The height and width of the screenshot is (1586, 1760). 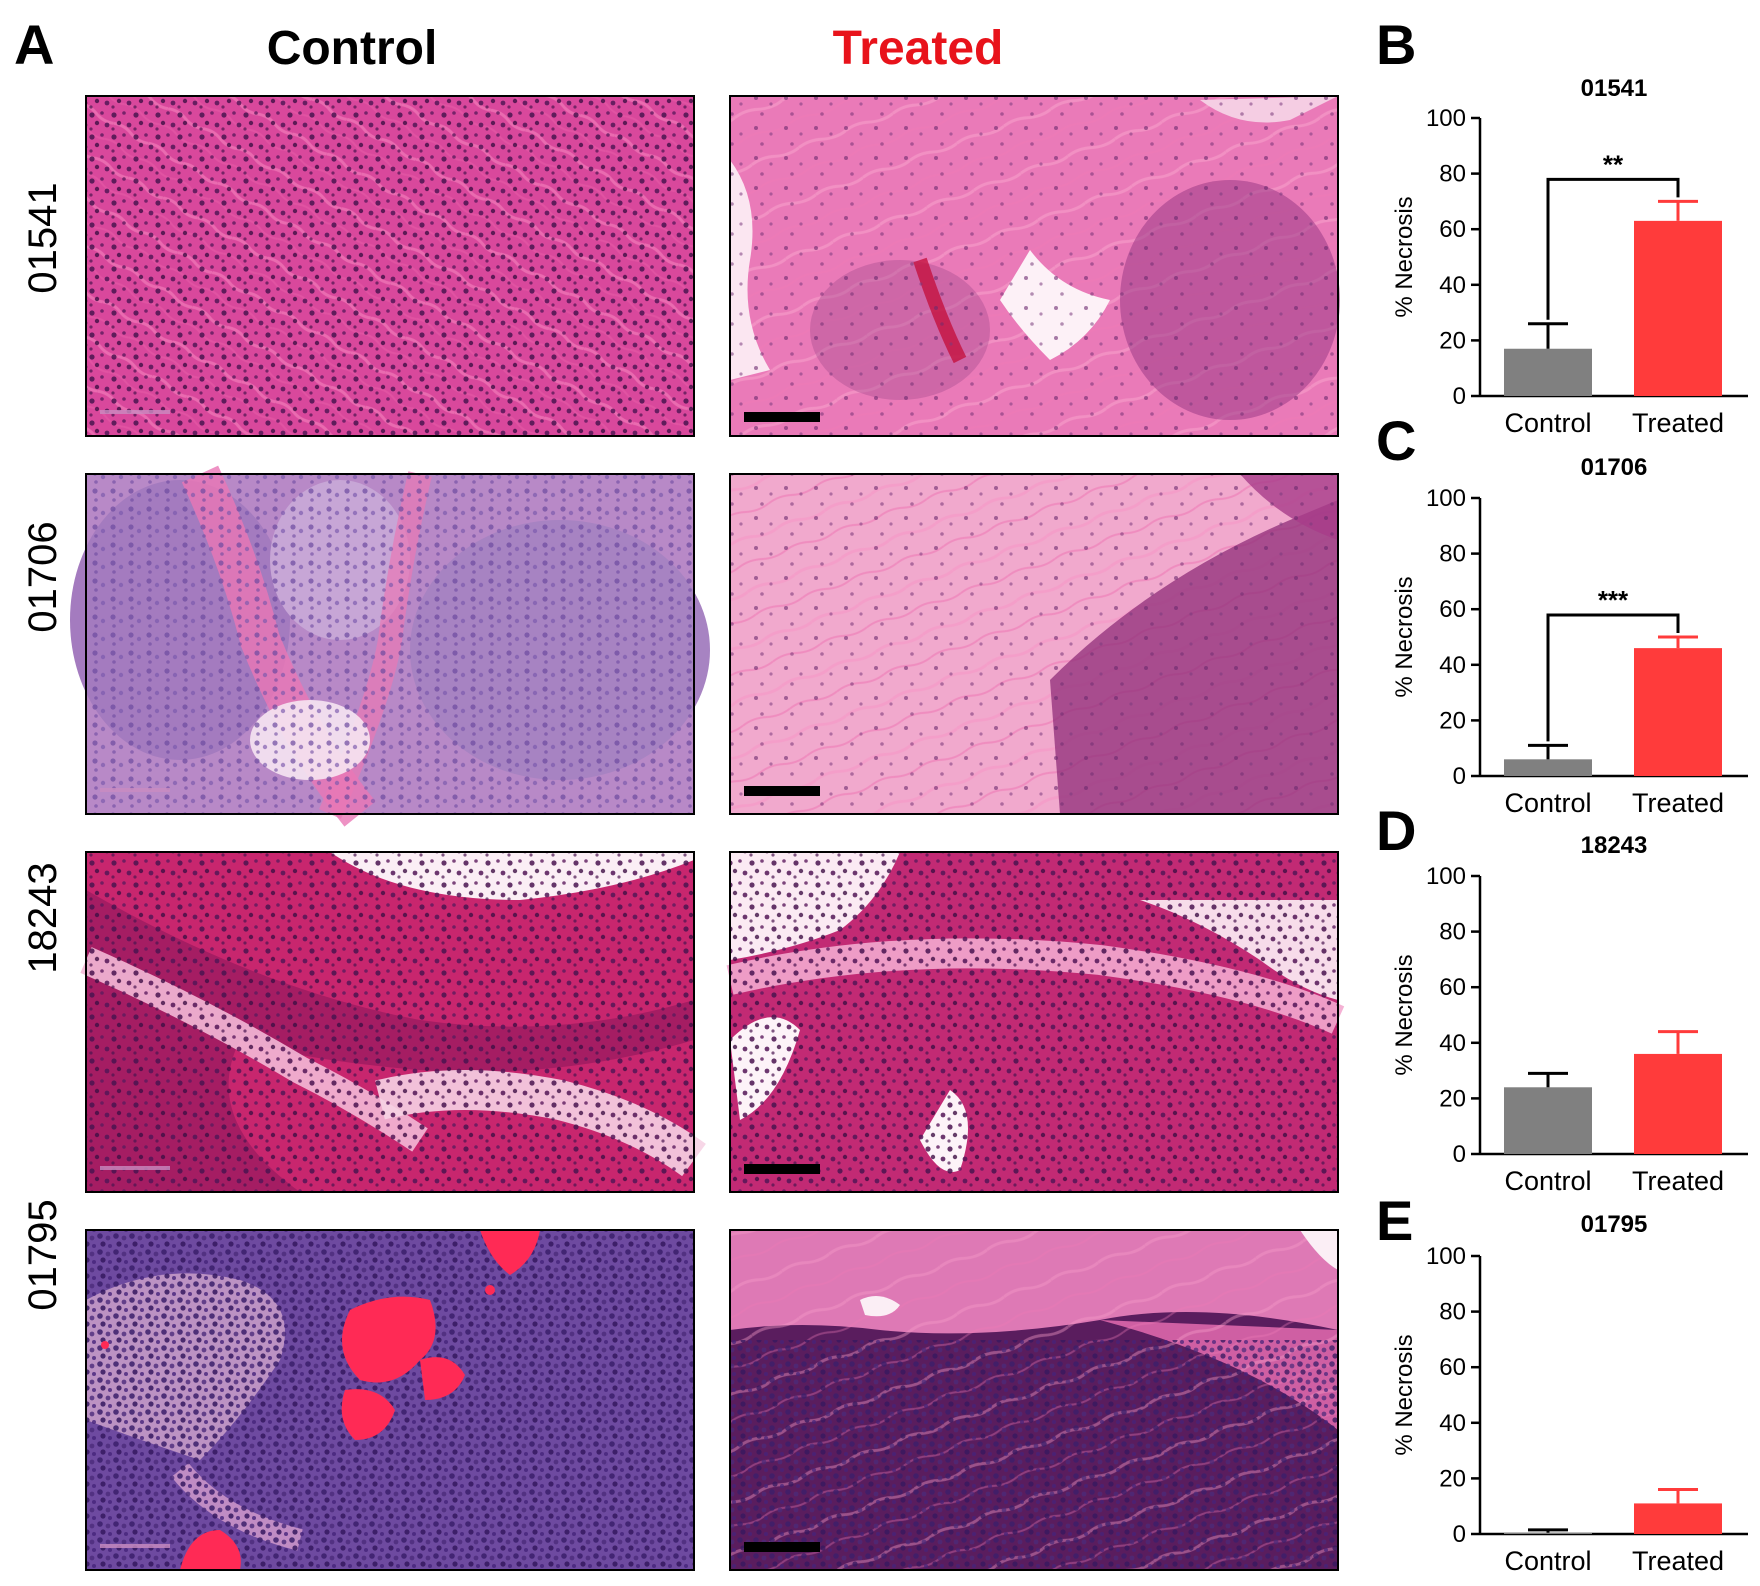 I want to click on micrograph-01541-control, so click(x=390, y=266).